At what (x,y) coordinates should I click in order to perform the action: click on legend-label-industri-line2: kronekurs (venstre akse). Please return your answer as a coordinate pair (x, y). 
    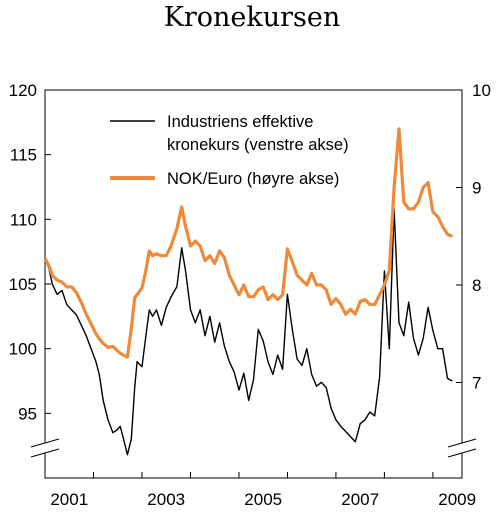
    Looking at the image, I should click on (258, 145).